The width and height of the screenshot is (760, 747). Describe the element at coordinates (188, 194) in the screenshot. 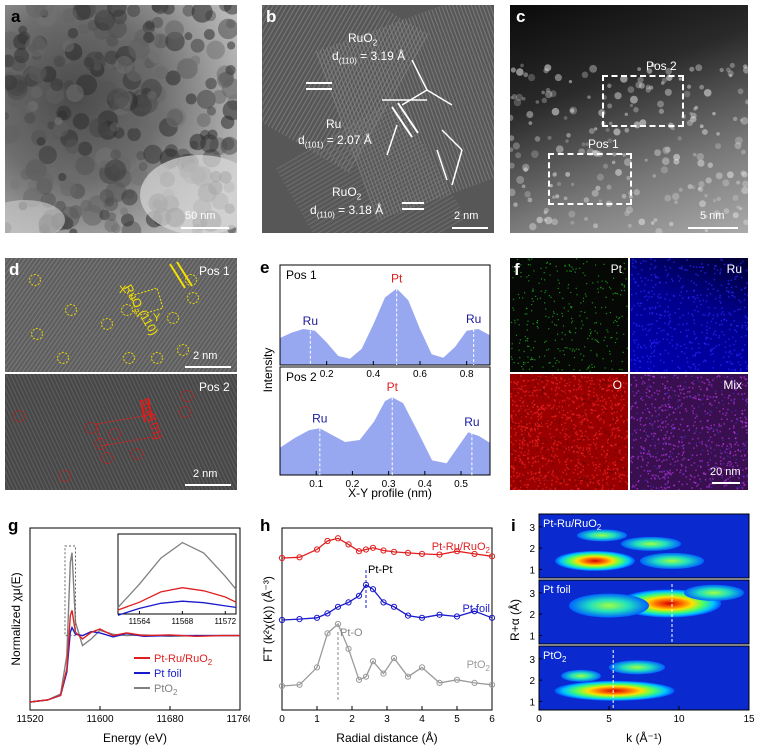

I see `bright-region` at that location.